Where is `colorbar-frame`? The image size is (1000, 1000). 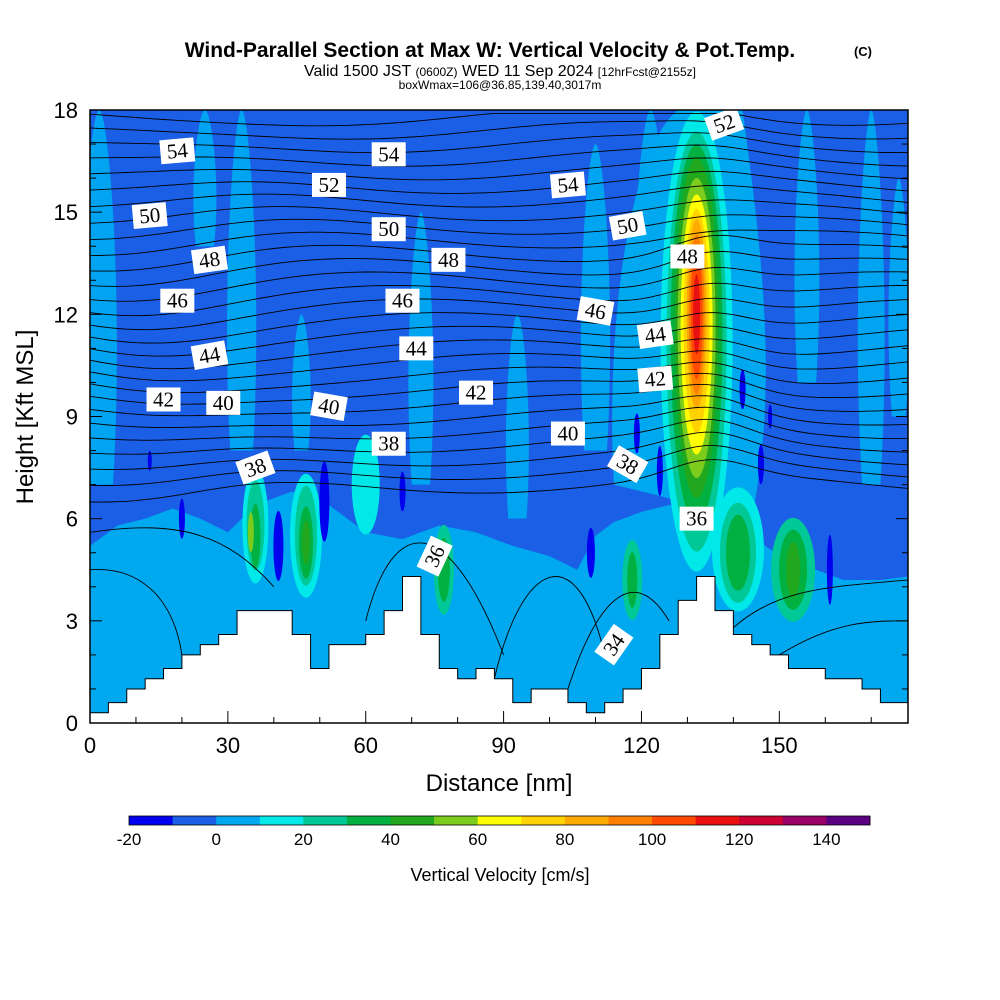 colorbar-frame is located at coordinates (499, 820).